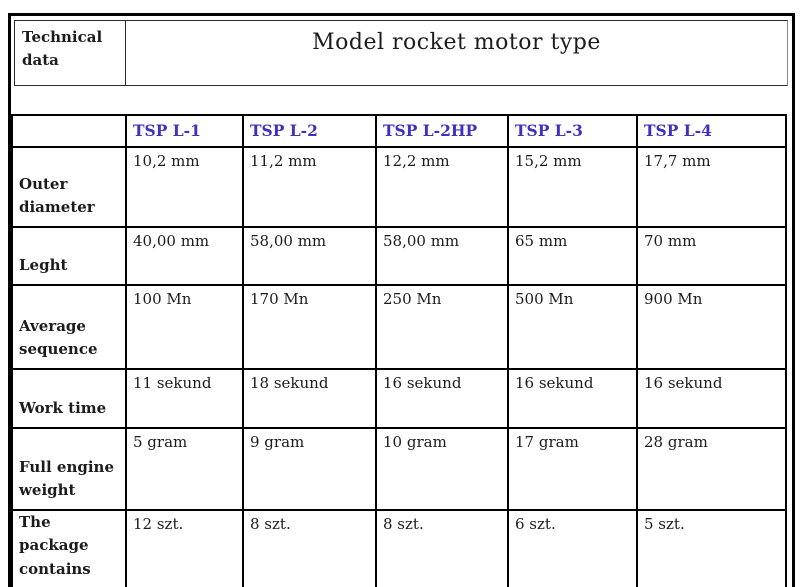 The height and width of the screenshot is (587, 802). What do you see at coordinates (572, 256) in the screenshot?
I see `cell-value: 65 mm` at bounding box center [572, 256].